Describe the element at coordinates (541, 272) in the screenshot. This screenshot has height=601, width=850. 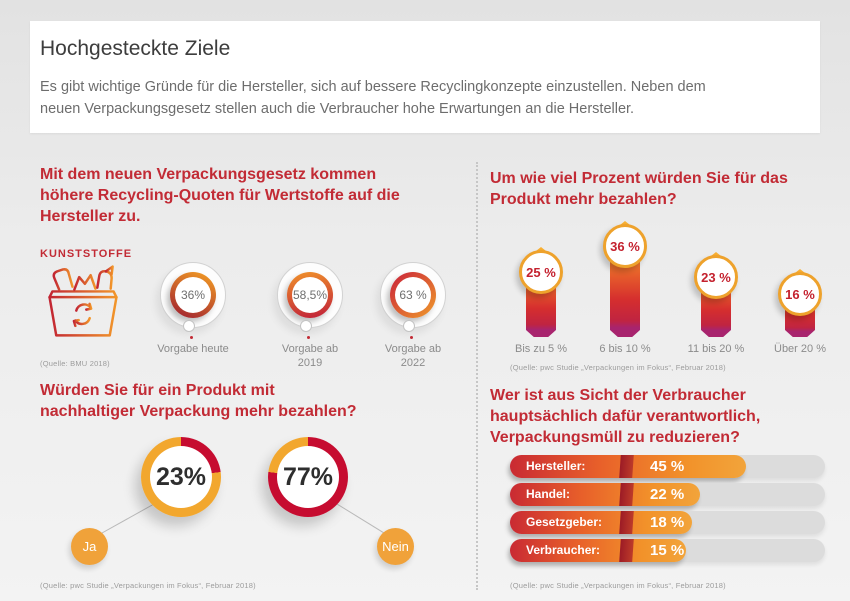
I see `pin-value: 25 %` at that location.